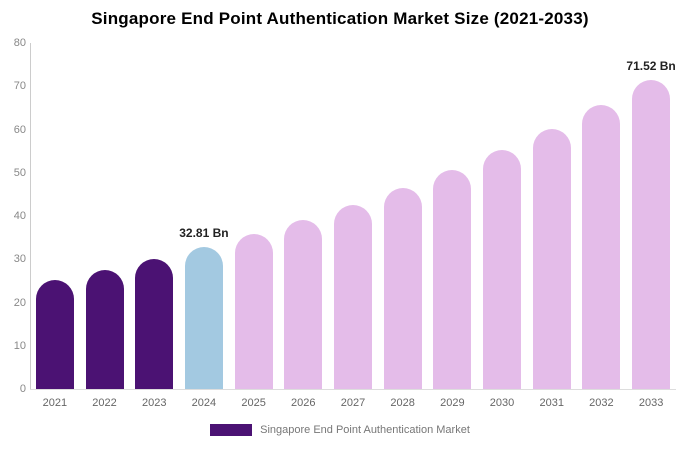  Describe the element at coordinates (204, 233) in the screenshot. I see `value-label-2024: 32.81 Bn` at that location.